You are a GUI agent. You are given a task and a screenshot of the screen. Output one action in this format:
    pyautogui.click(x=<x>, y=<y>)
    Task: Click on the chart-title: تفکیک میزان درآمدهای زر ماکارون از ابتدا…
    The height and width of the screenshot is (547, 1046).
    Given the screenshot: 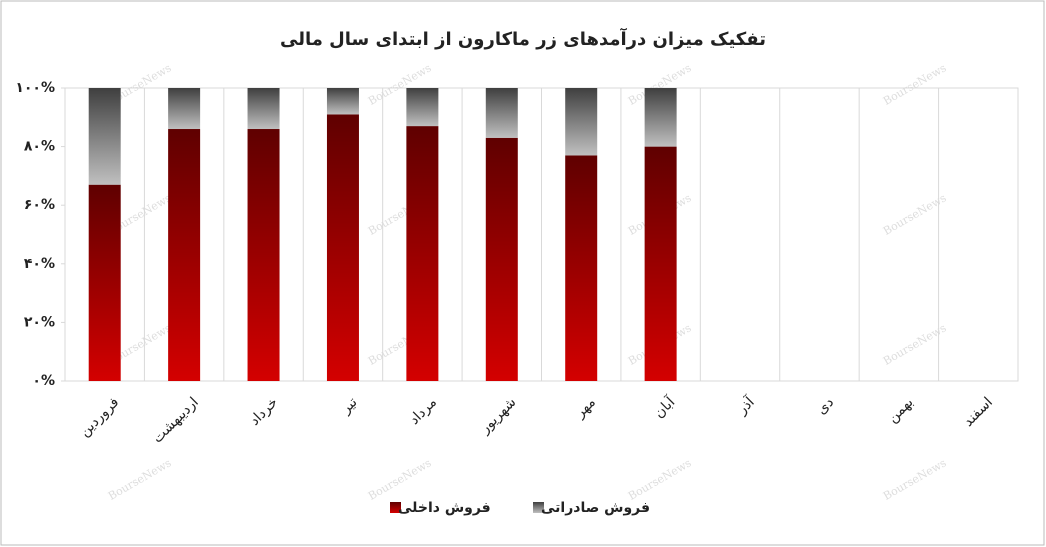 What is the action you would take?
    pyautogui.click(x=523, y=38)
    